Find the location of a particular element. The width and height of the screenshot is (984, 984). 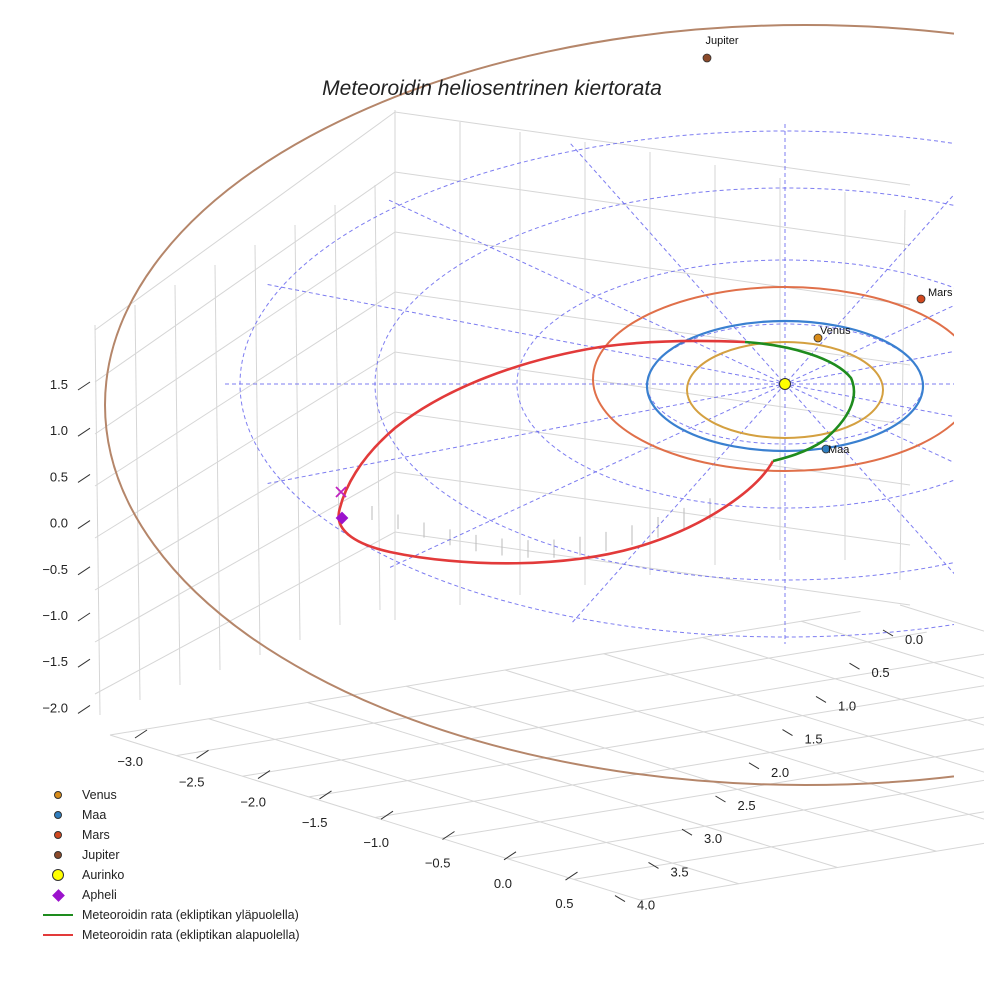

z-tick-label: 0.5 is located at coordinates (59, 476).